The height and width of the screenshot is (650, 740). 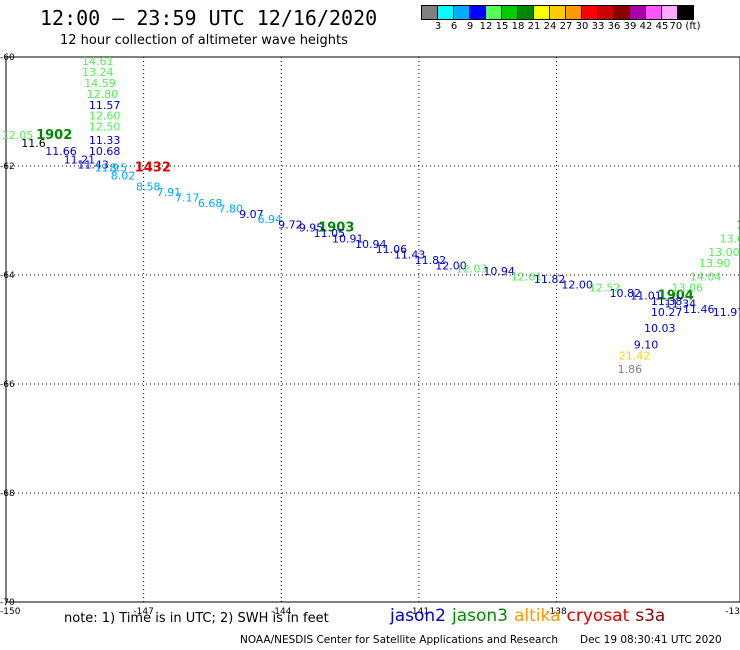 I want to click on longitude-tick-label: -150, so click(x=10, y=612).